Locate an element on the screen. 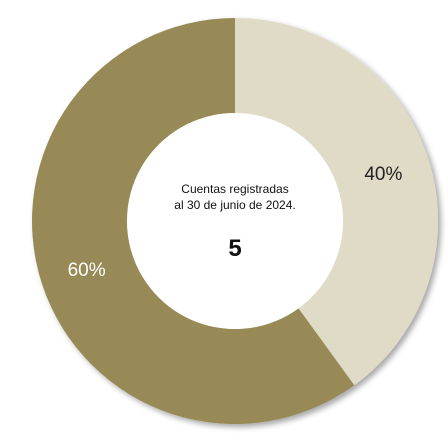 The height and width of the screenshot is (442, 448). slice-label-0: 40% is located at coordinates (383, 174).